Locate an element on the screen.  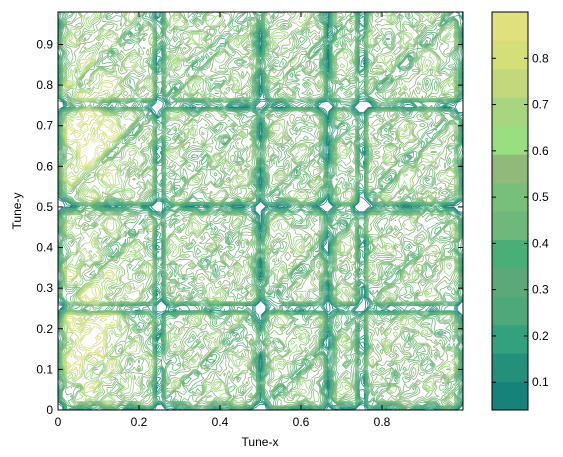
y-tick-label: 0.5 is located at coordinates (44, 207).